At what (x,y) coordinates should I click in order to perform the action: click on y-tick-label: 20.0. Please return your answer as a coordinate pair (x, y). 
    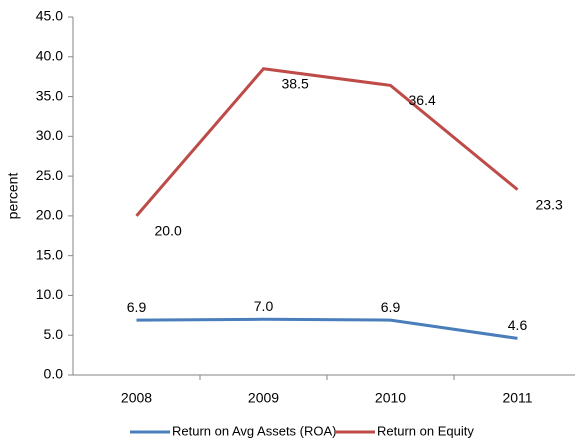
    Looking at the image, I should click on (49, 215).